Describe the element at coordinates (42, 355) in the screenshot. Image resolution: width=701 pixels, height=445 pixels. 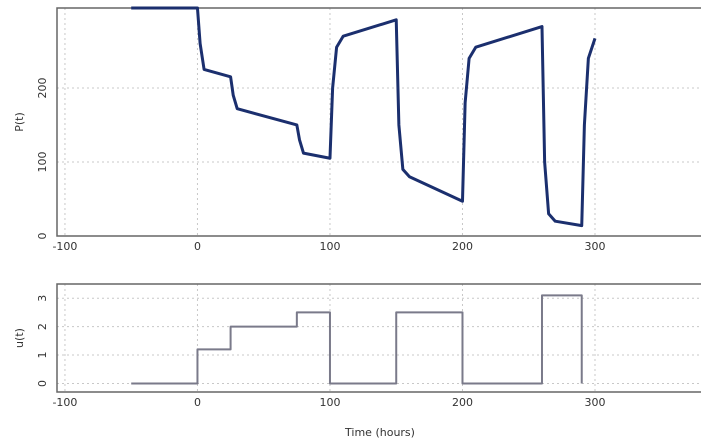
I see `y-tick-label: 1` at that location.